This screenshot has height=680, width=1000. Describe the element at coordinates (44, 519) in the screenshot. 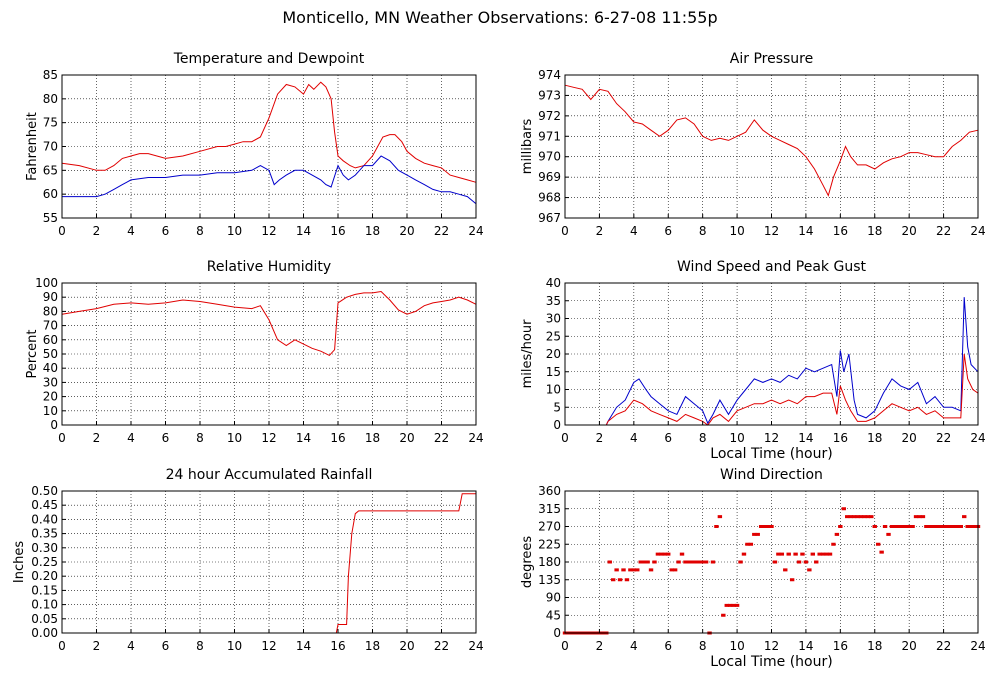

I see `y-tick-label: 0.40` at that location.